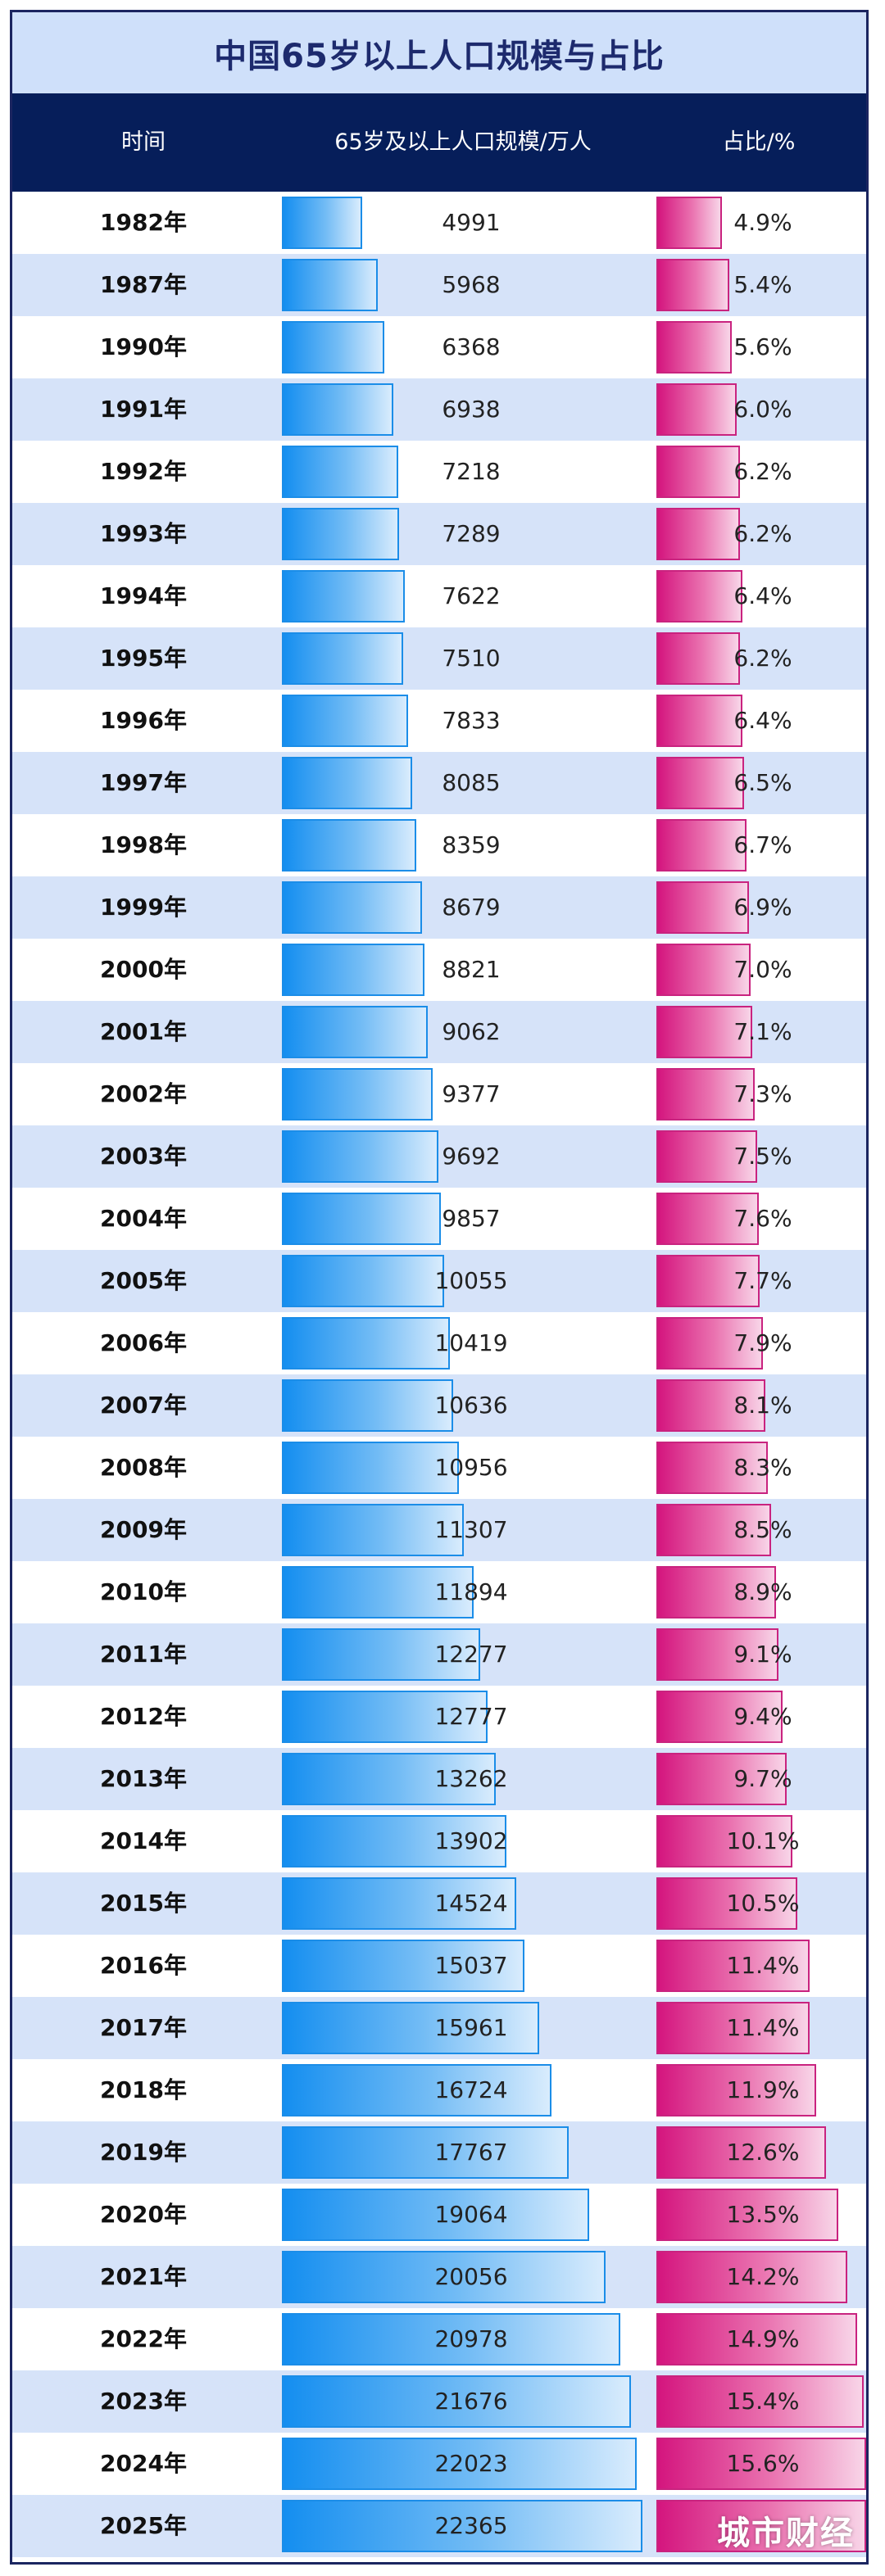 This screenshot has width=885, height=2576. What do you see at coordinates (143, 1778) in the screenshot?
I see `year-label: 2013年` at bounding box center [143, 1778].